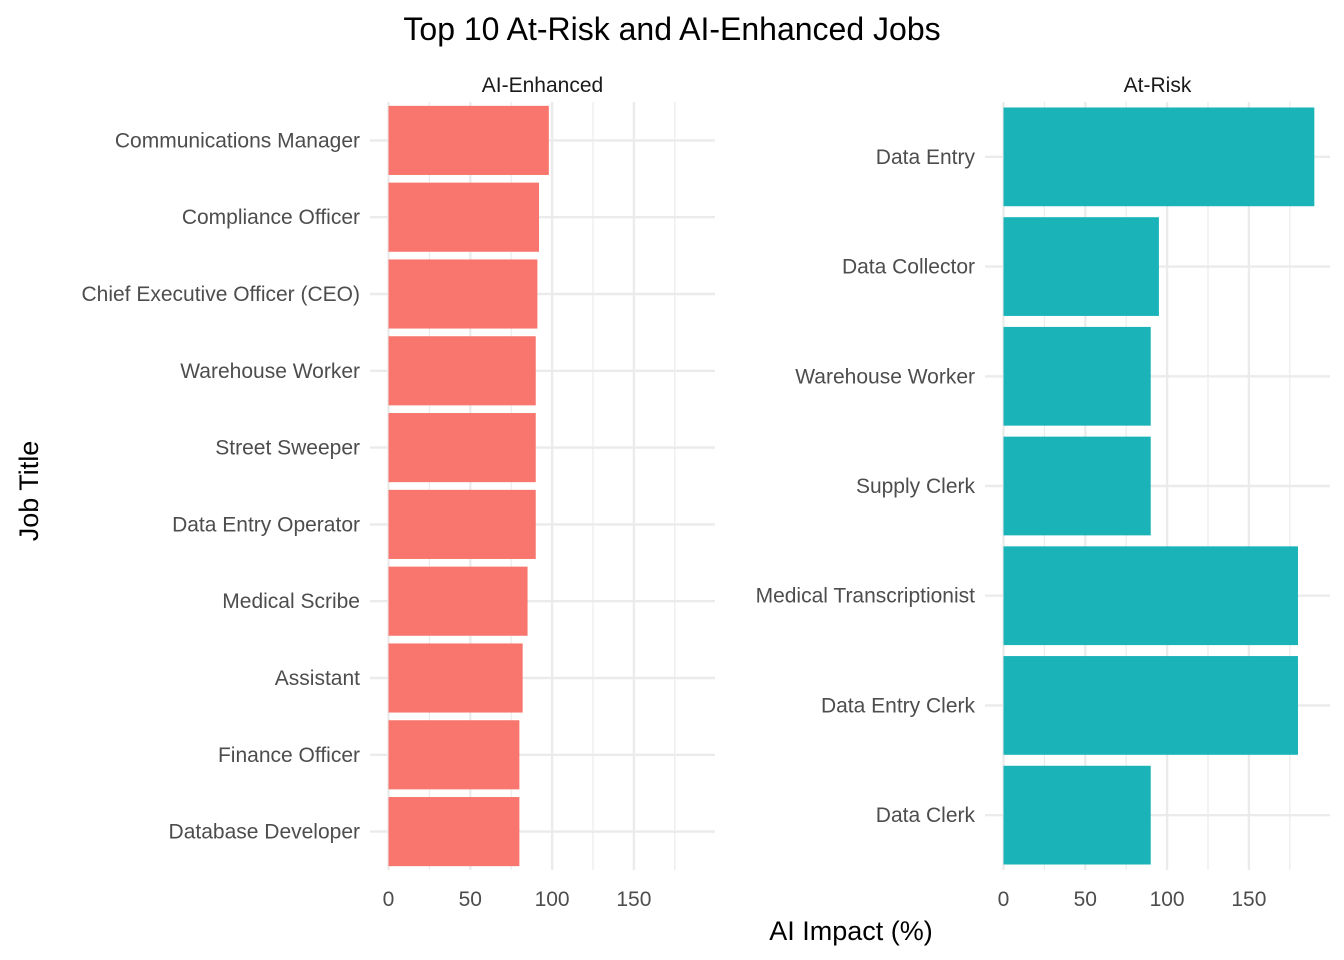 The image size is (1344, 960). What do you see at coordinates (542, 85) in the screenshot?
I see `facet-label-ai-enhanced: AI-Enhanced` at bounding box center [542, 85].